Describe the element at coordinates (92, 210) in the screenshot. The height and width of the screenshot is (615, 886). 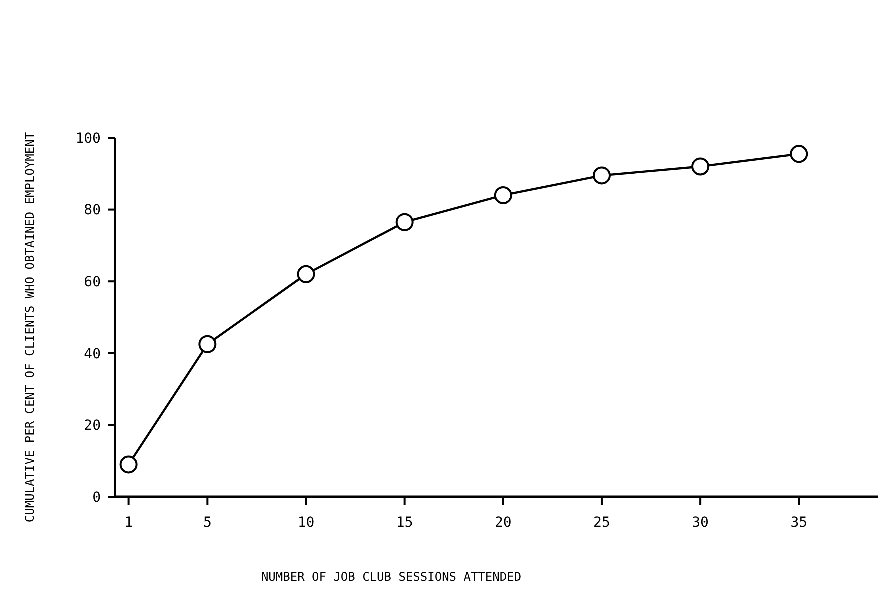
I see `y-tick-label: 80` at that location.